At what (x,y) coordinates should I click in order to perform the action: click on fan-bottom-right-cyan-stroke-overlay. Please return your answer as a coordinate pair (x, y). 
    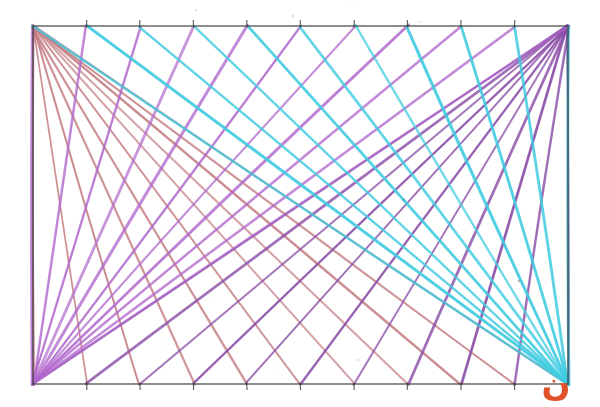
    Looking at the image, I should click on (541, 205).